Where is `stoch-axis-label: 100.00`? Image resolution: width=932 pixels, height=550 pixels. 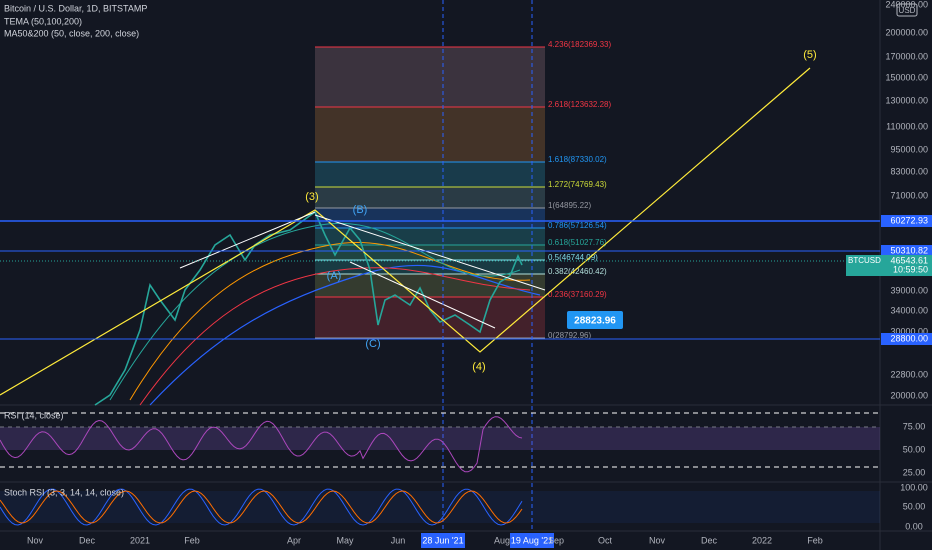 stoch-axis-label: 100.00 is located at coordinates (914, 487).